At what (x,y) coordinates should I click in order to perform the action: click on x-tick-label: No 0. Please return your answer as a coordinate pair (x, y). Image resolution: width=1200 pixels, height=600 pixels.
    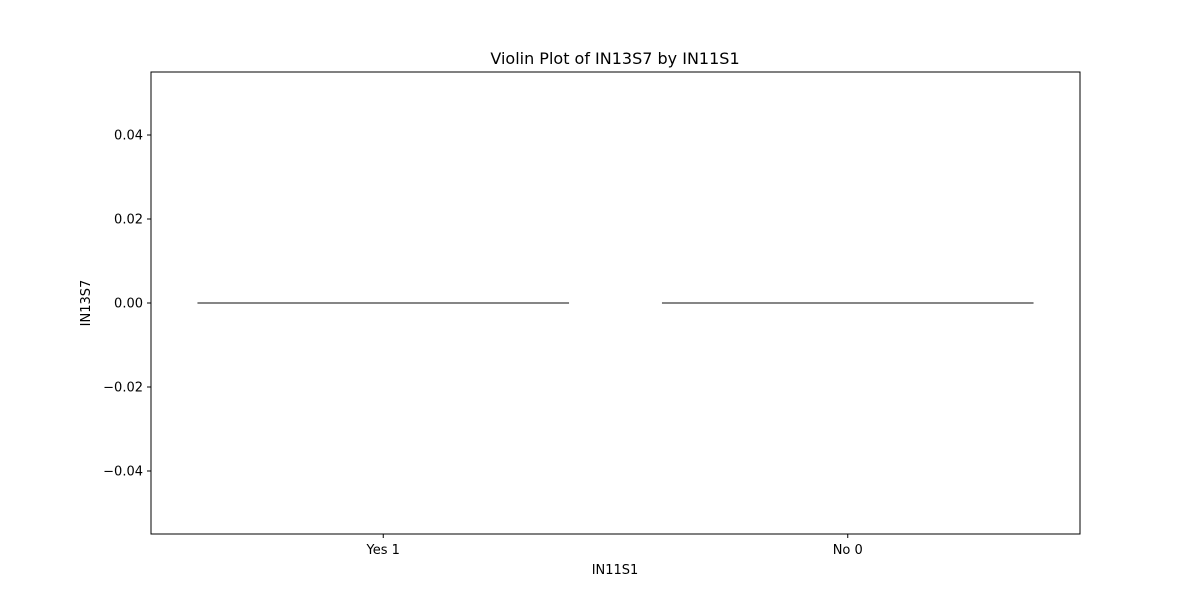
    Looking at the image, I should click on (848, 550).